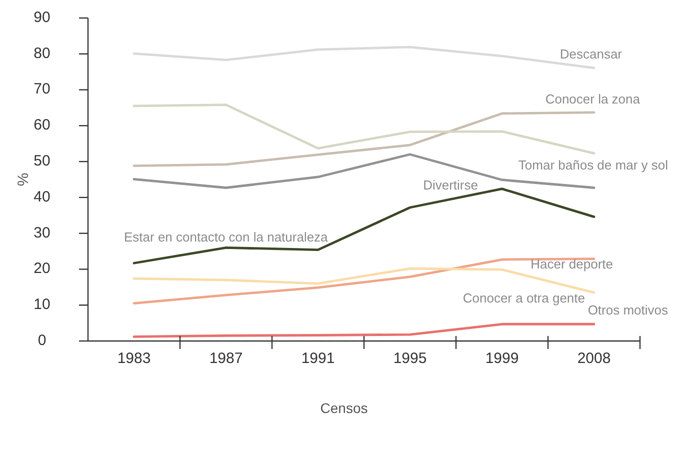 This screenshot has height=451, width=676. What do you see at coordinates (450, 184) in the screenshot?
I see `series-label: Divertirse` at bounding box center [450, 184].